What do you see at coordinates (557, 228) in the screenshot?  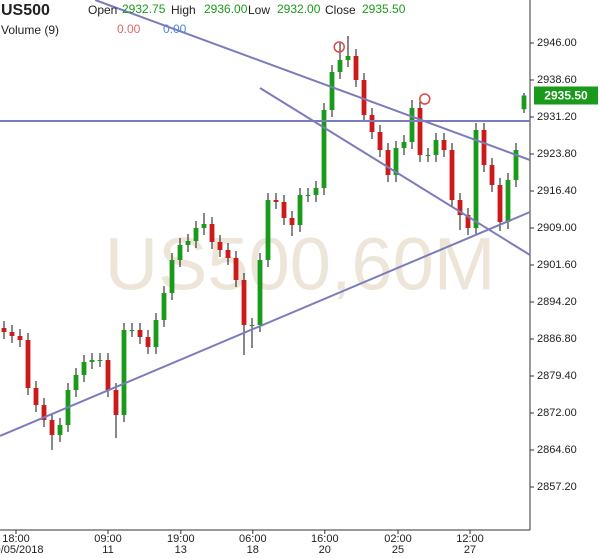 I see `y-tick-label: 2909.00` at bounding box center [557, 228].